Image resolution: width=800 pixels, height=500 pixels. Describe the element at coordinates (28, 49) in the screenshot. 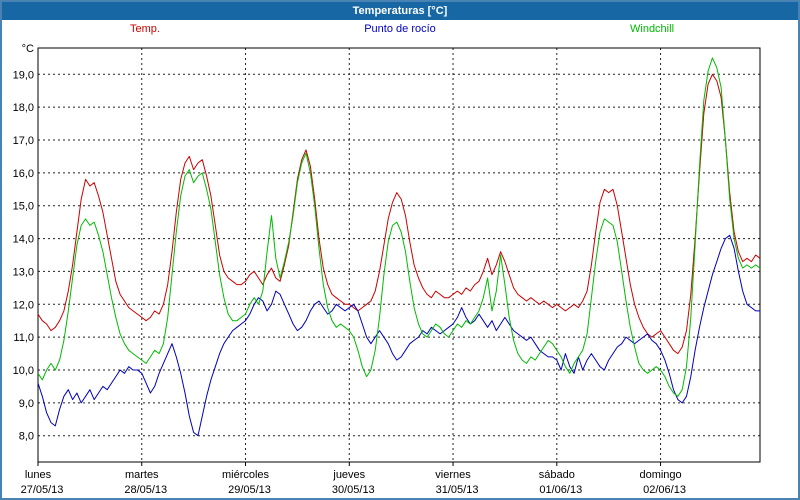

I see `y-axis-unit: °C` at that location.